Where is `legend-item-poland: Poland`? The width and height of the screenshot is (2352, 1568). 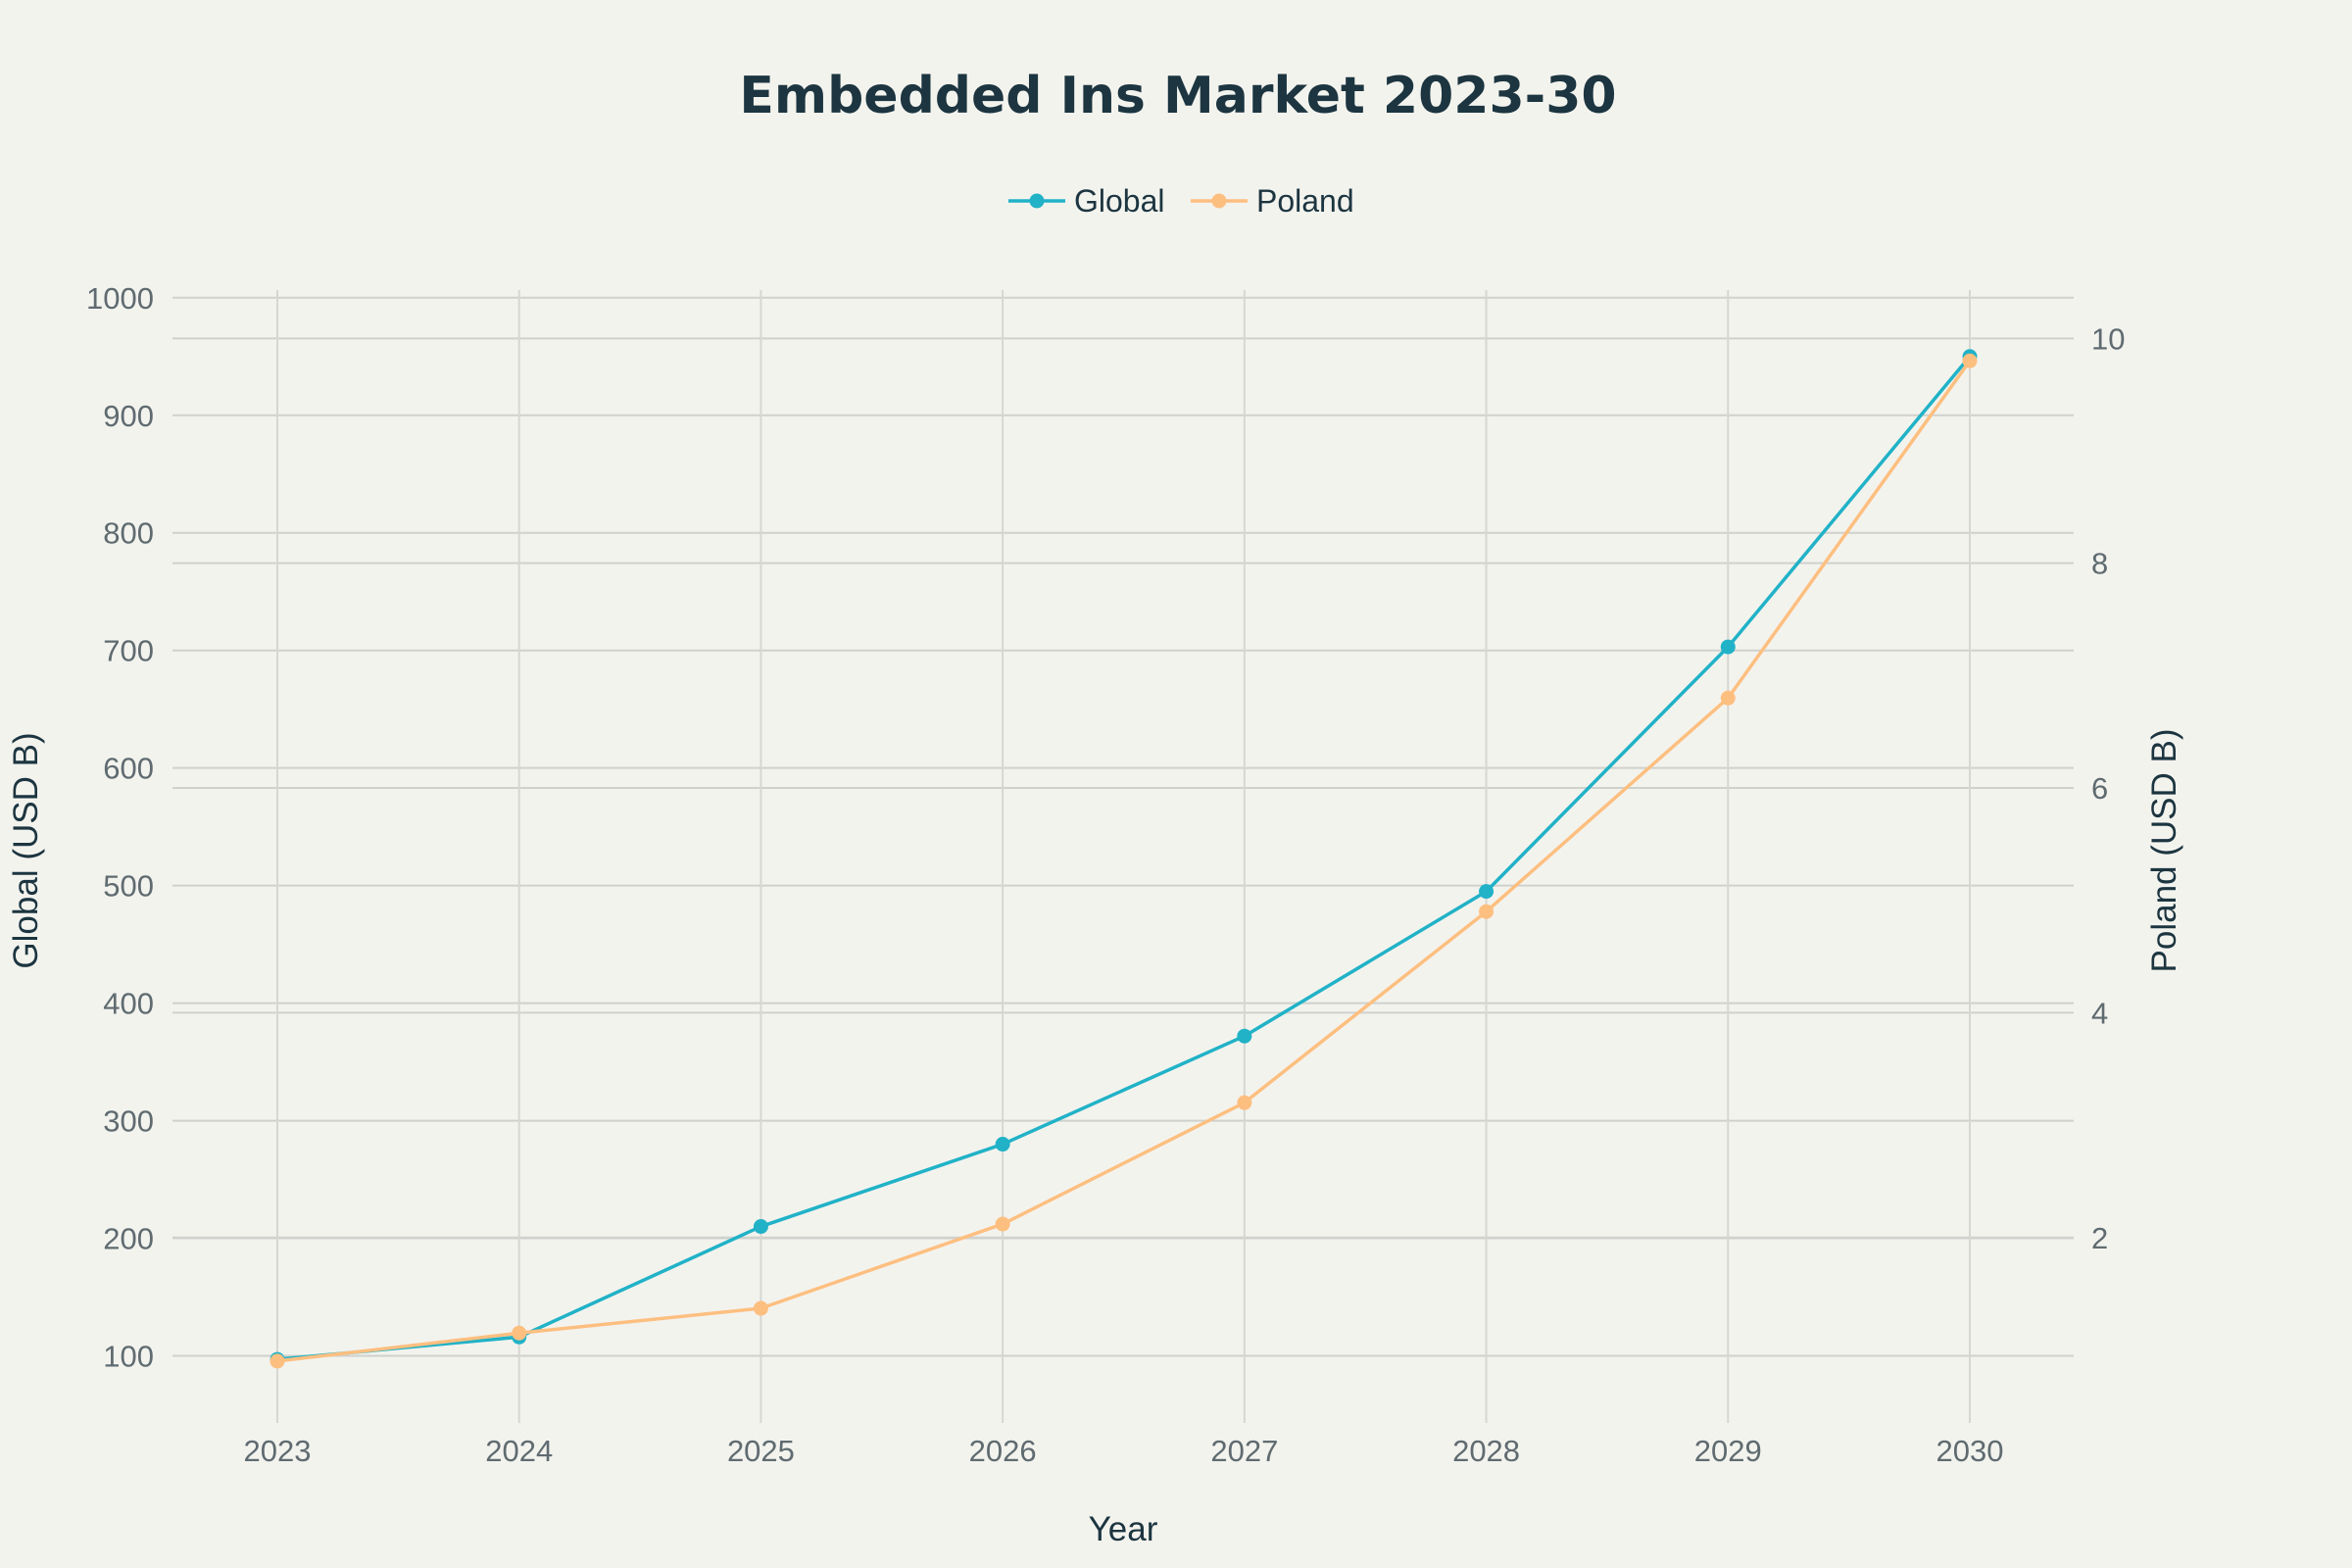 legend-item-poland: Poland is located at coordinates (1272, 201).